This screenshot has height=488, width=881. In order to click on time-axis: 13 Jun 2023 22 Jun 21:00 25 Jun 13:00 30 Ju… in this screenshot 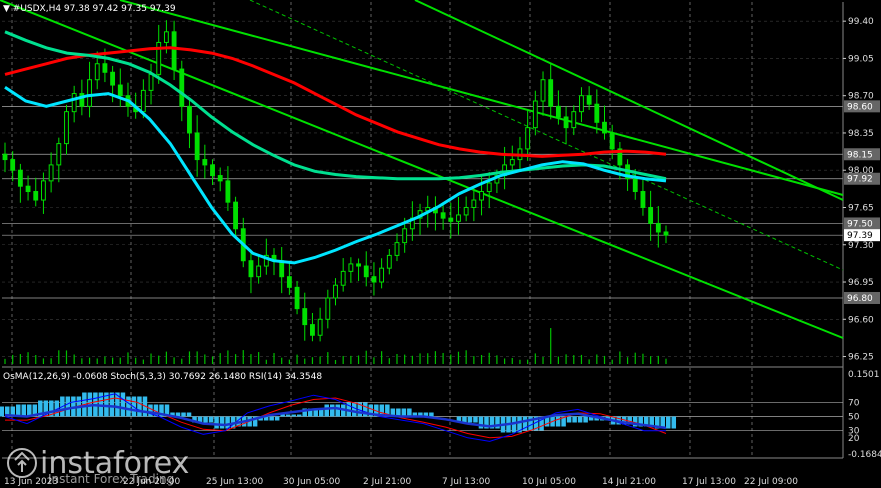, I will do `click(401, 482)`.